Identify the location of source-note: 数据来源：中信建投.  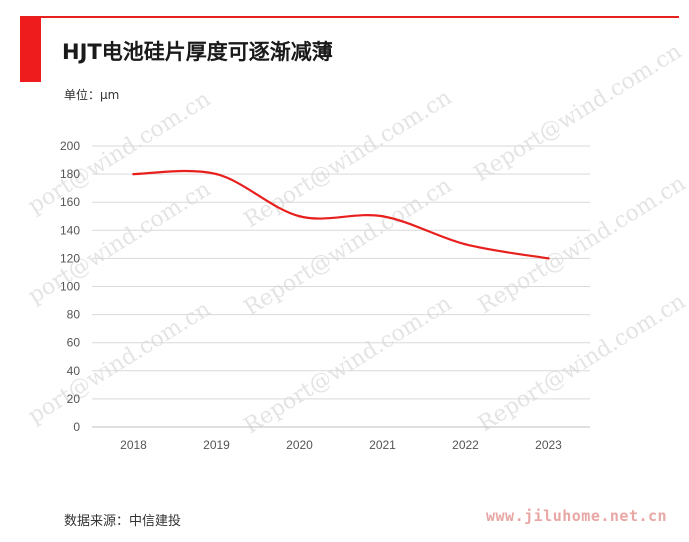
(123, 521).